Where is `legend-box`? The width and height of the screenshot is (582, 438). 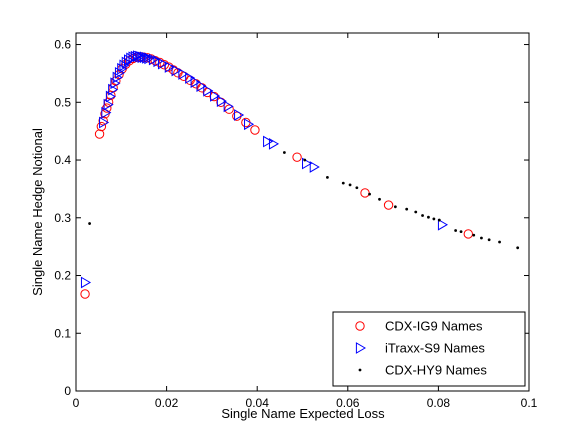 legend-box is located at coordinates (429, 349).